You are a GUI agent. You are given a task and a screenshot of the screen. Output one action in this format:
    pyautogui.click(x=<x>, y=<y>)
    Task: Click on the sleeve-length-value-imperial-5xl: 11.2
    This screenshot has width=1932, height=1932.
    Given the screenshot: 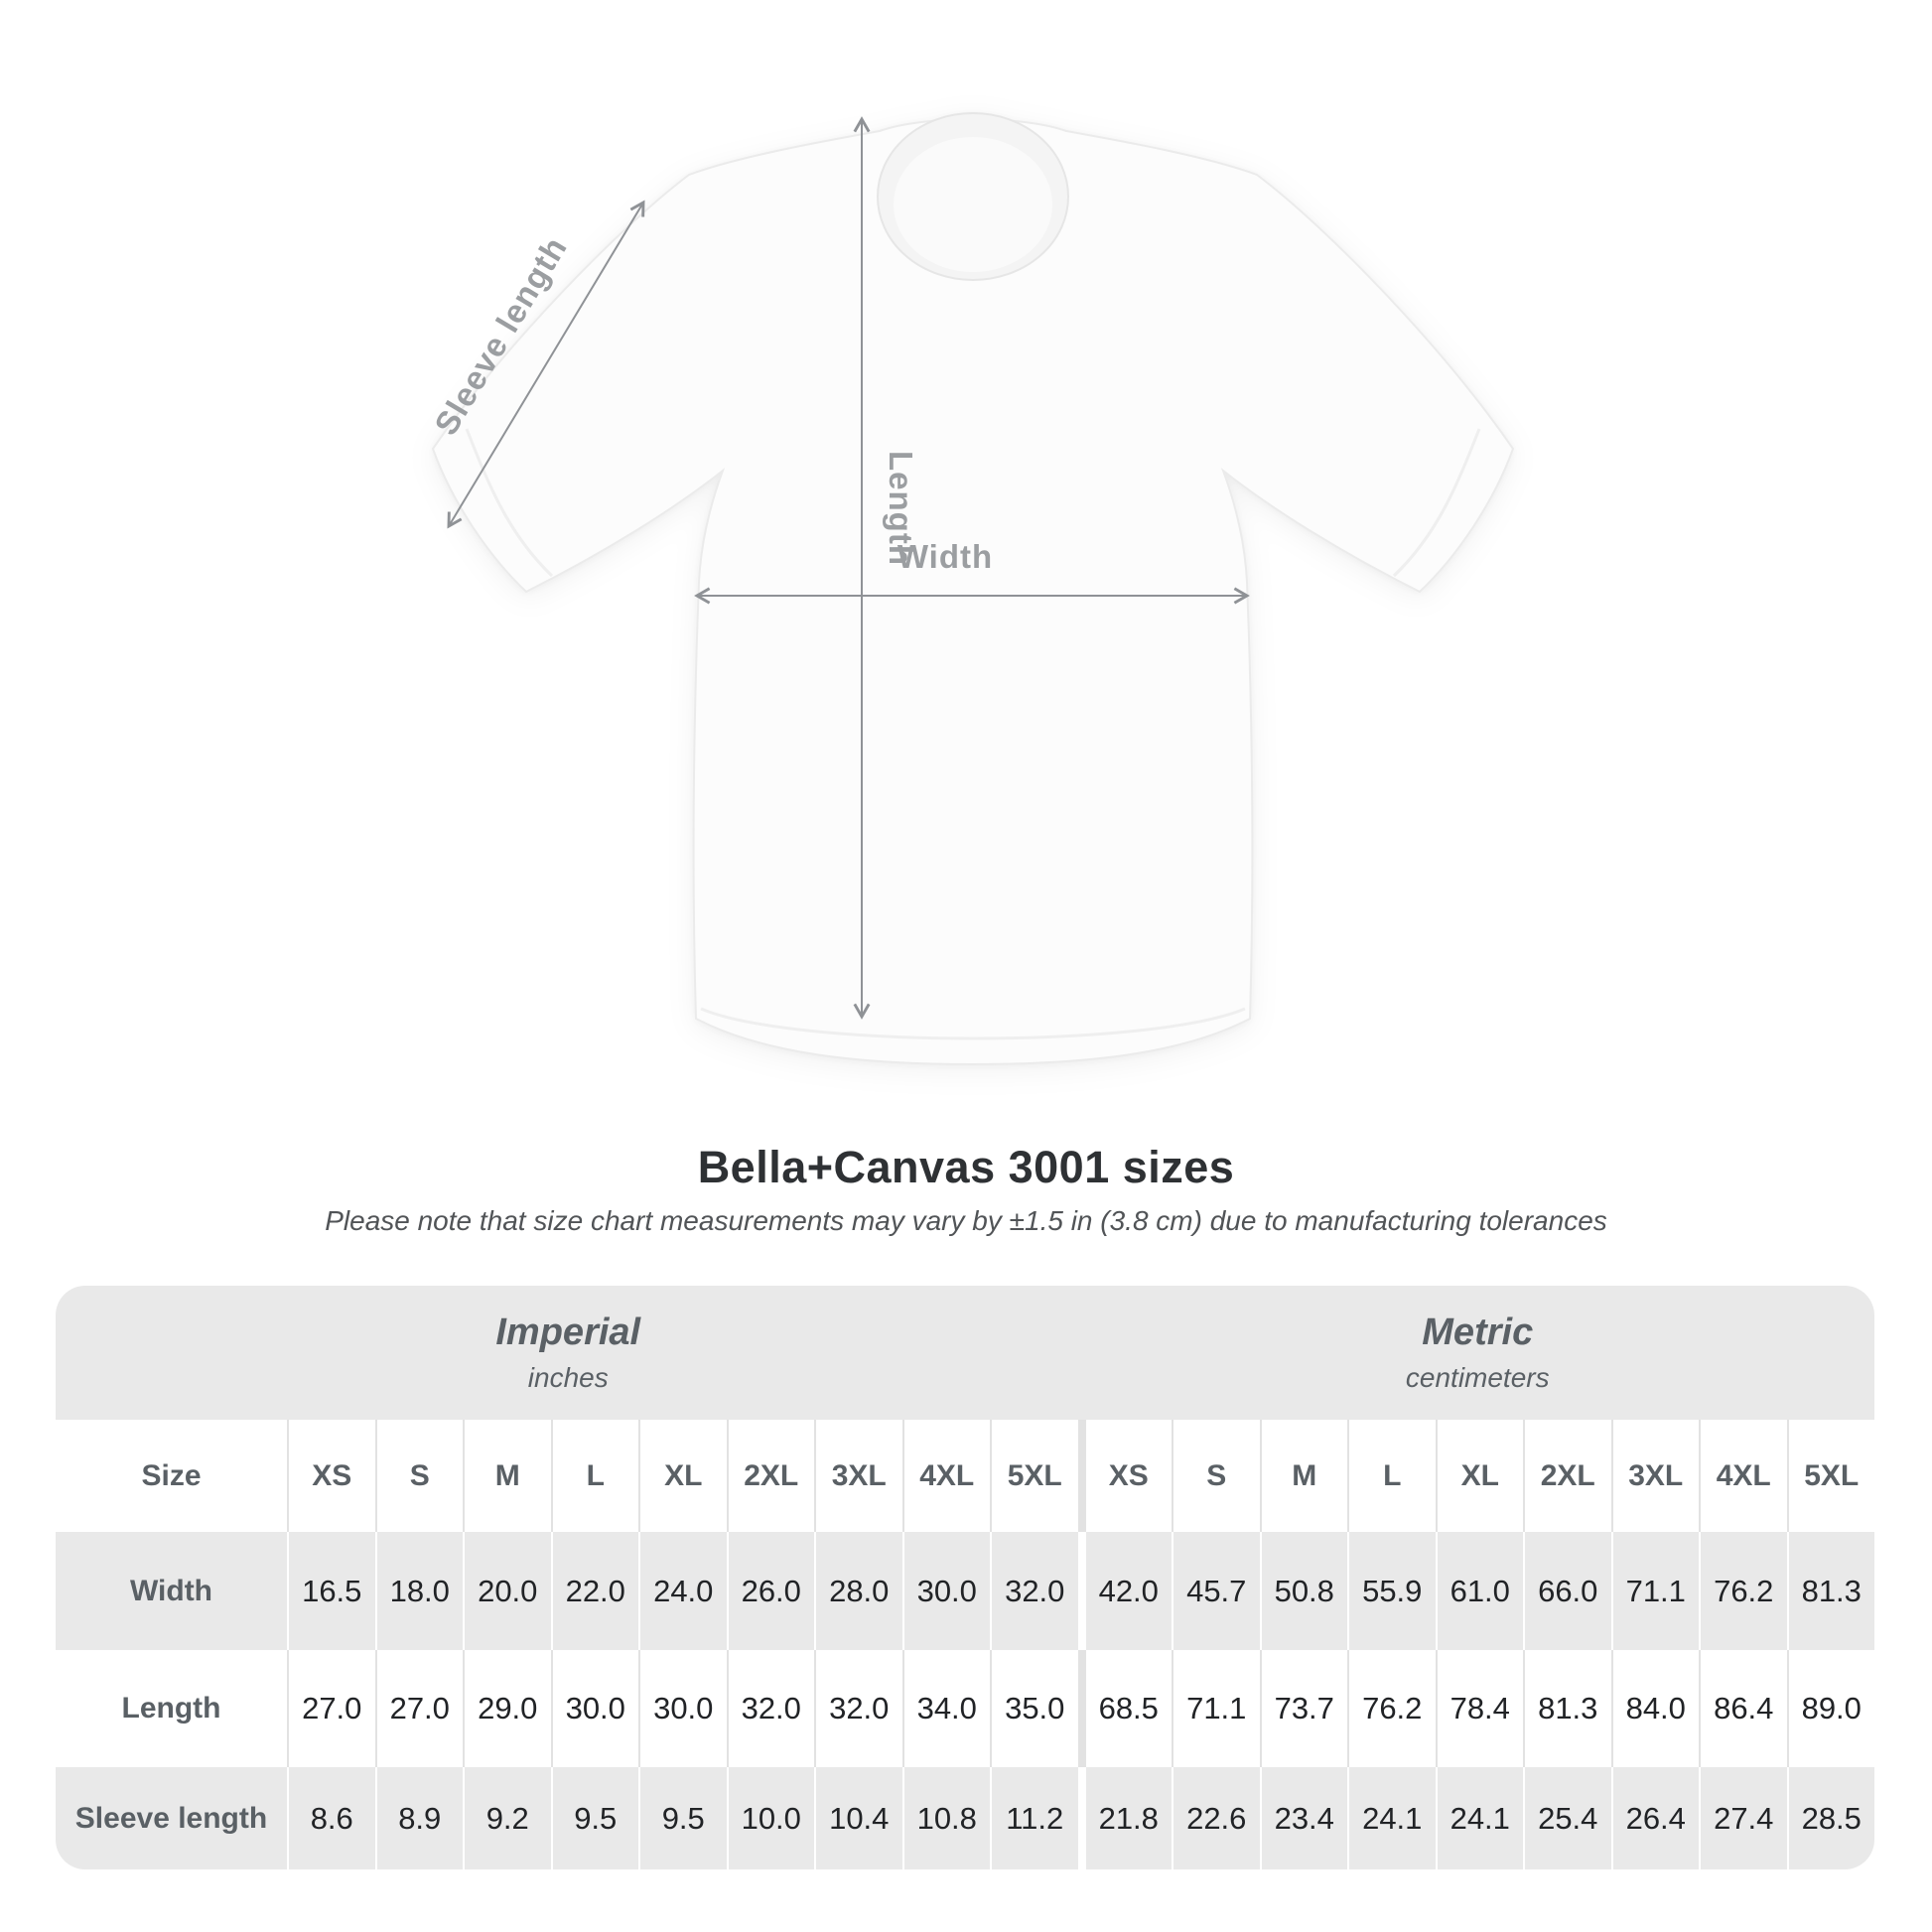 What is the action you would take?
    pyautogui.click(x=1034, y=1818)
    